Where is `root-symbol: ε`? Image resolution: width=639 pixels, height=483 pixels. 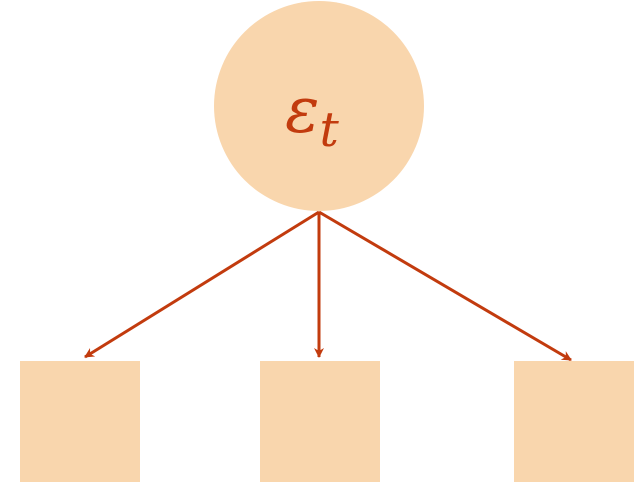 root-symbol: ε is located at coordinates (302, 111).